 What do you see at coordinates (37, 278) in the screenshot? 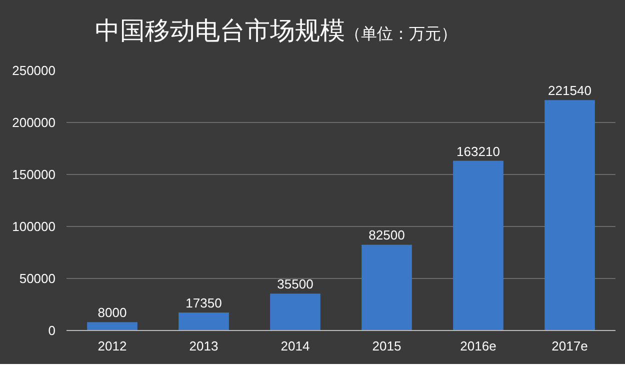
I see `y-tick-label: 50000` at bounding box center [37, 278].